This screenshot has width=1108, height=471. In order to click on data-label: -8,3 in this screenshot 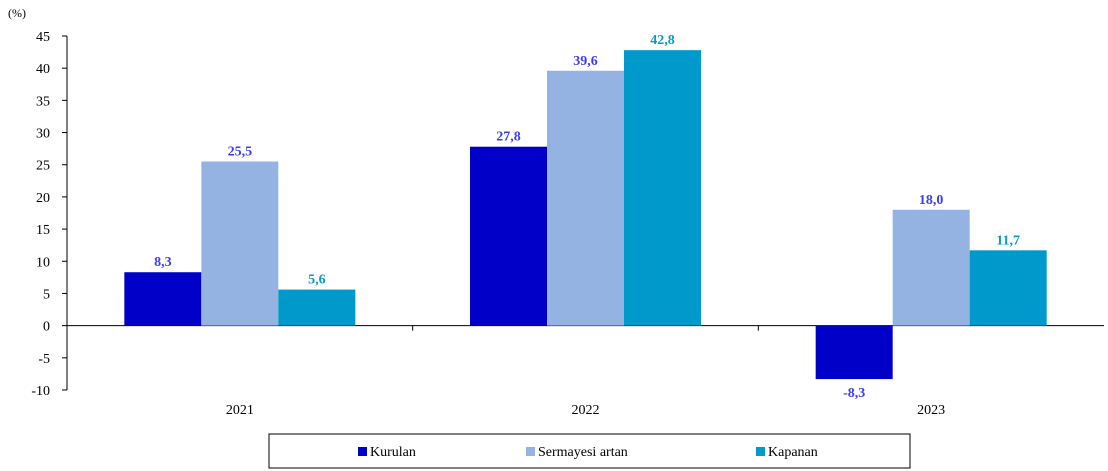, I will do `click(854, 393)`.